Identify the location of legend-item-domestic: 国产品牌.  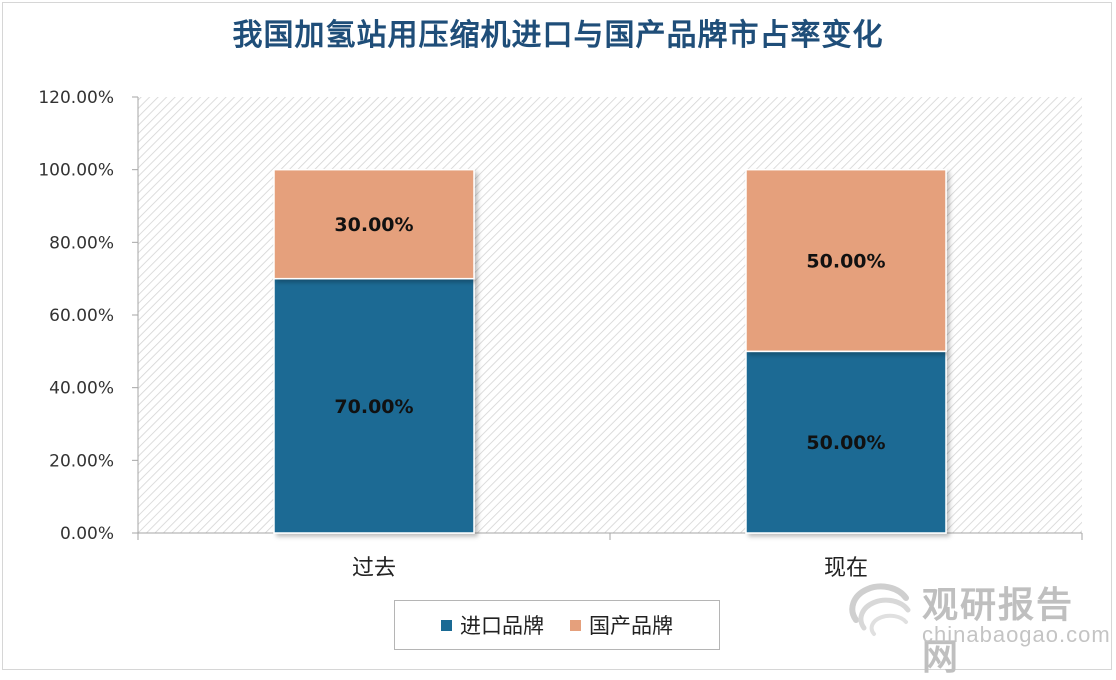
(621, 625).